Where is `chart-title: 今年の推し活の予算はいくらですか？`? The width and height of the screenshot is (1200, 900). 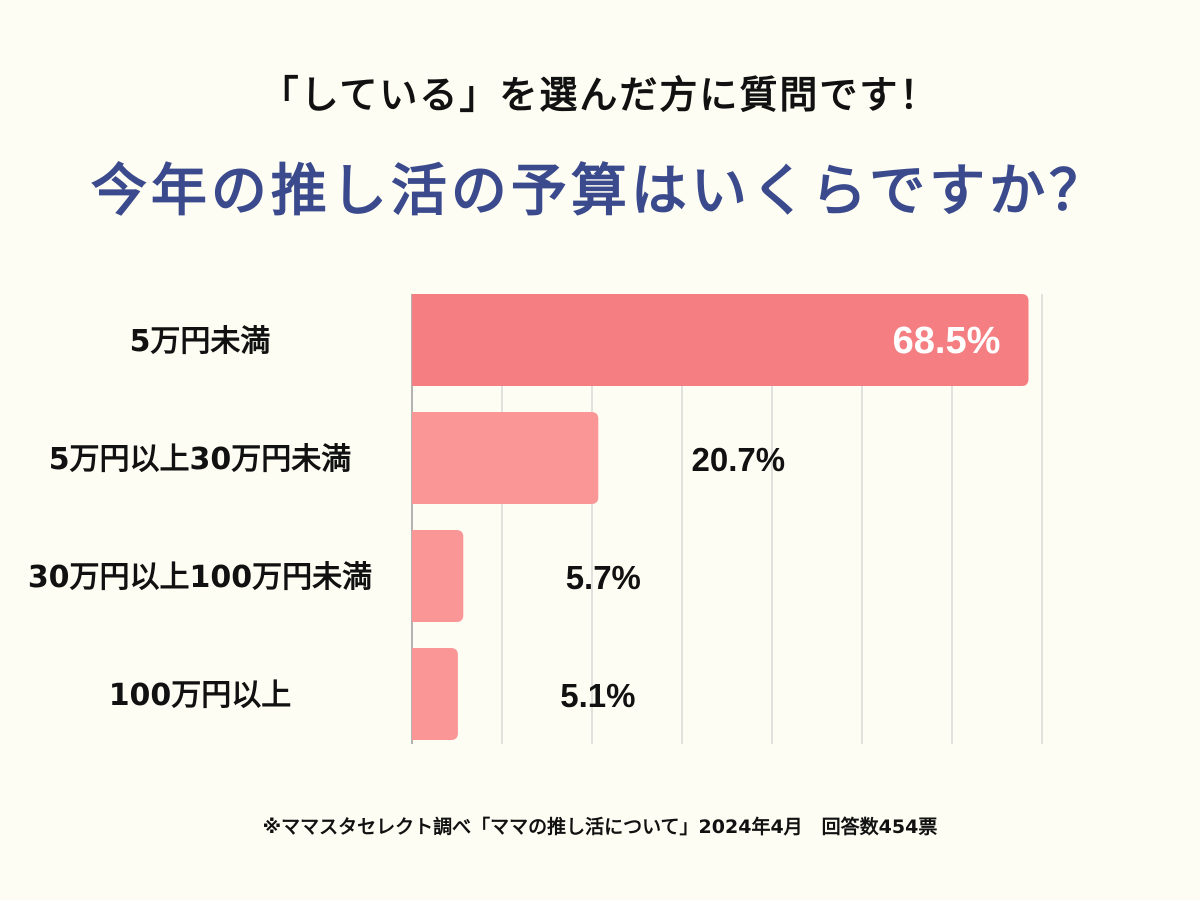 chart-title: 今年の推し活の予算はいくらですか？ is located at coordinates (600, 191).